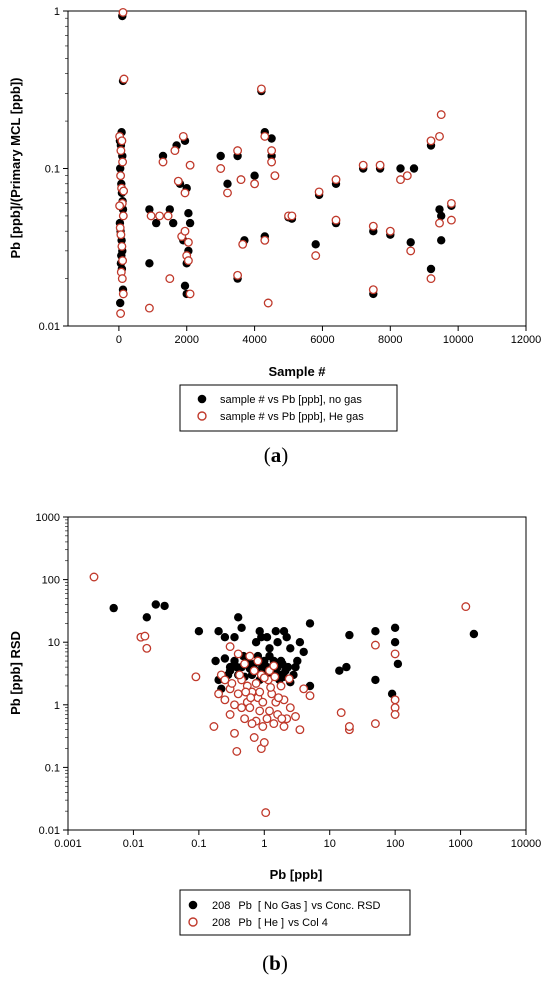 The image size is (550, 986). What do you see at coordinates (297, 840) in the screenshot?
I see `x-axis-b: 0.001 0.01 0.1 1 10 100 1000 10000` at bounding box center [297, 840].